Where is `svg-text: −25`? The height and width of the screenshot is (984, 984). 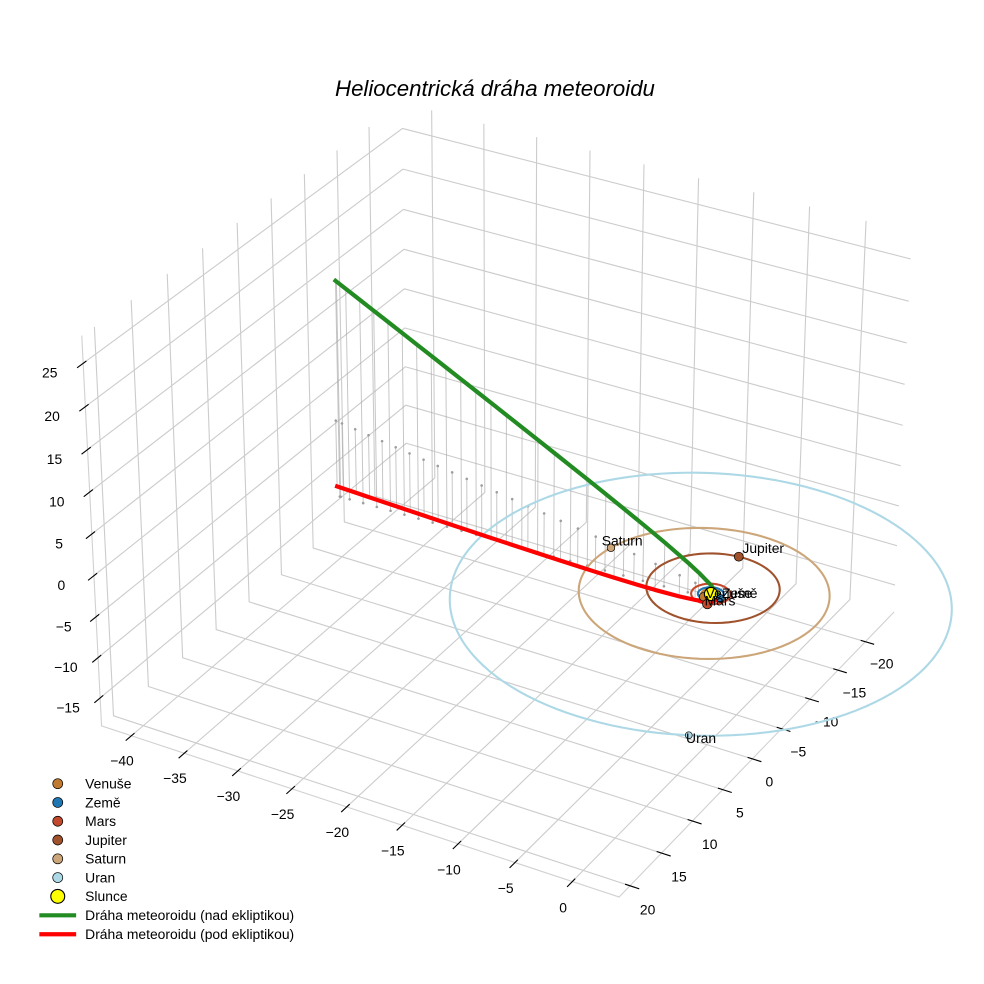 svg-text: −25 is located at coordinates (283, 814).